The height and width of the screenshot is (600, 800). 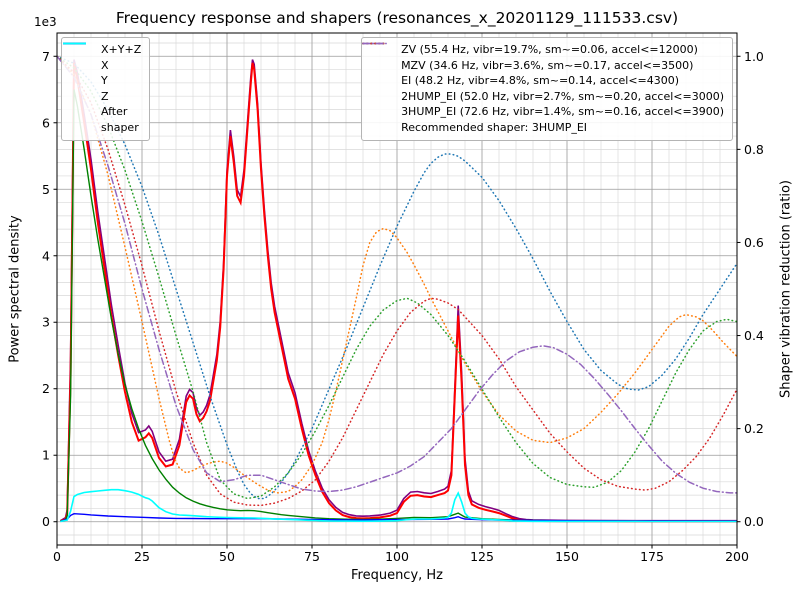 I want to click on series-psd-after-shaper, so click(x=398, y=505).